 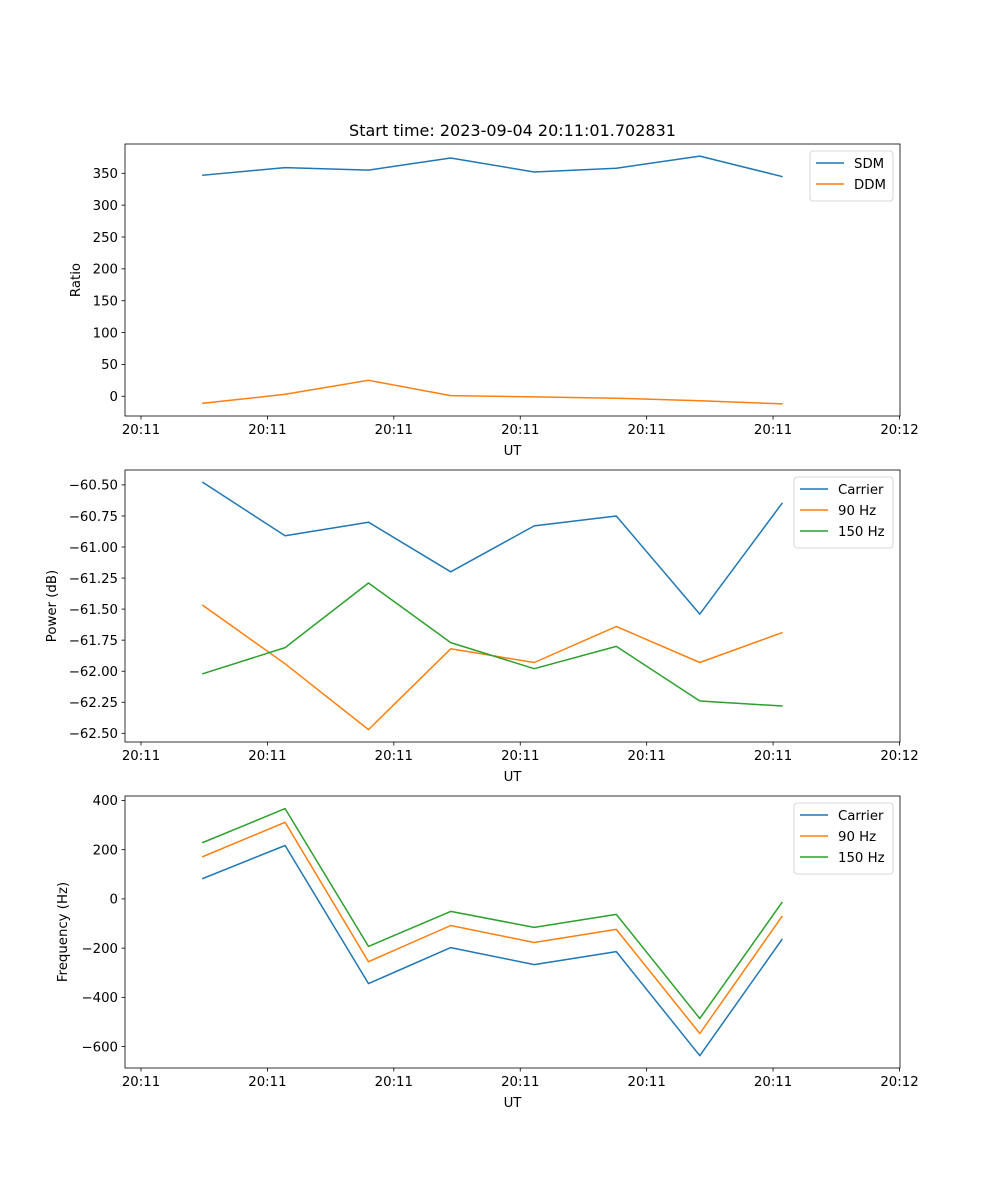 What do you see at coordinates (93, 734) in the screenshot?
I see `y-tick-label: −62.50` at bounding box center [93, 734].